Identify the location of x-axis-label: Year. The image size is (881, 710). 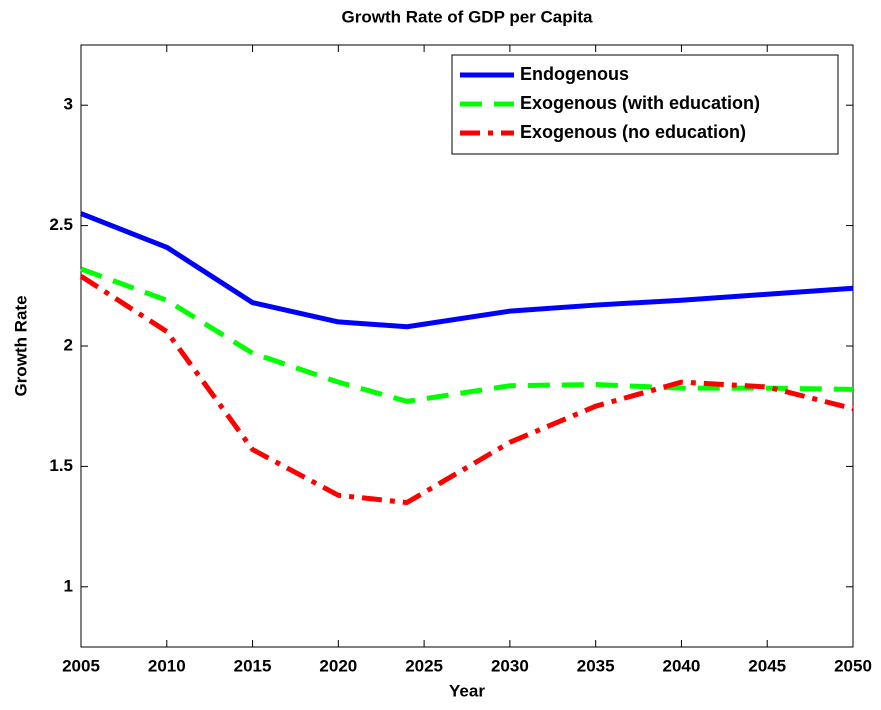
(467, 690).